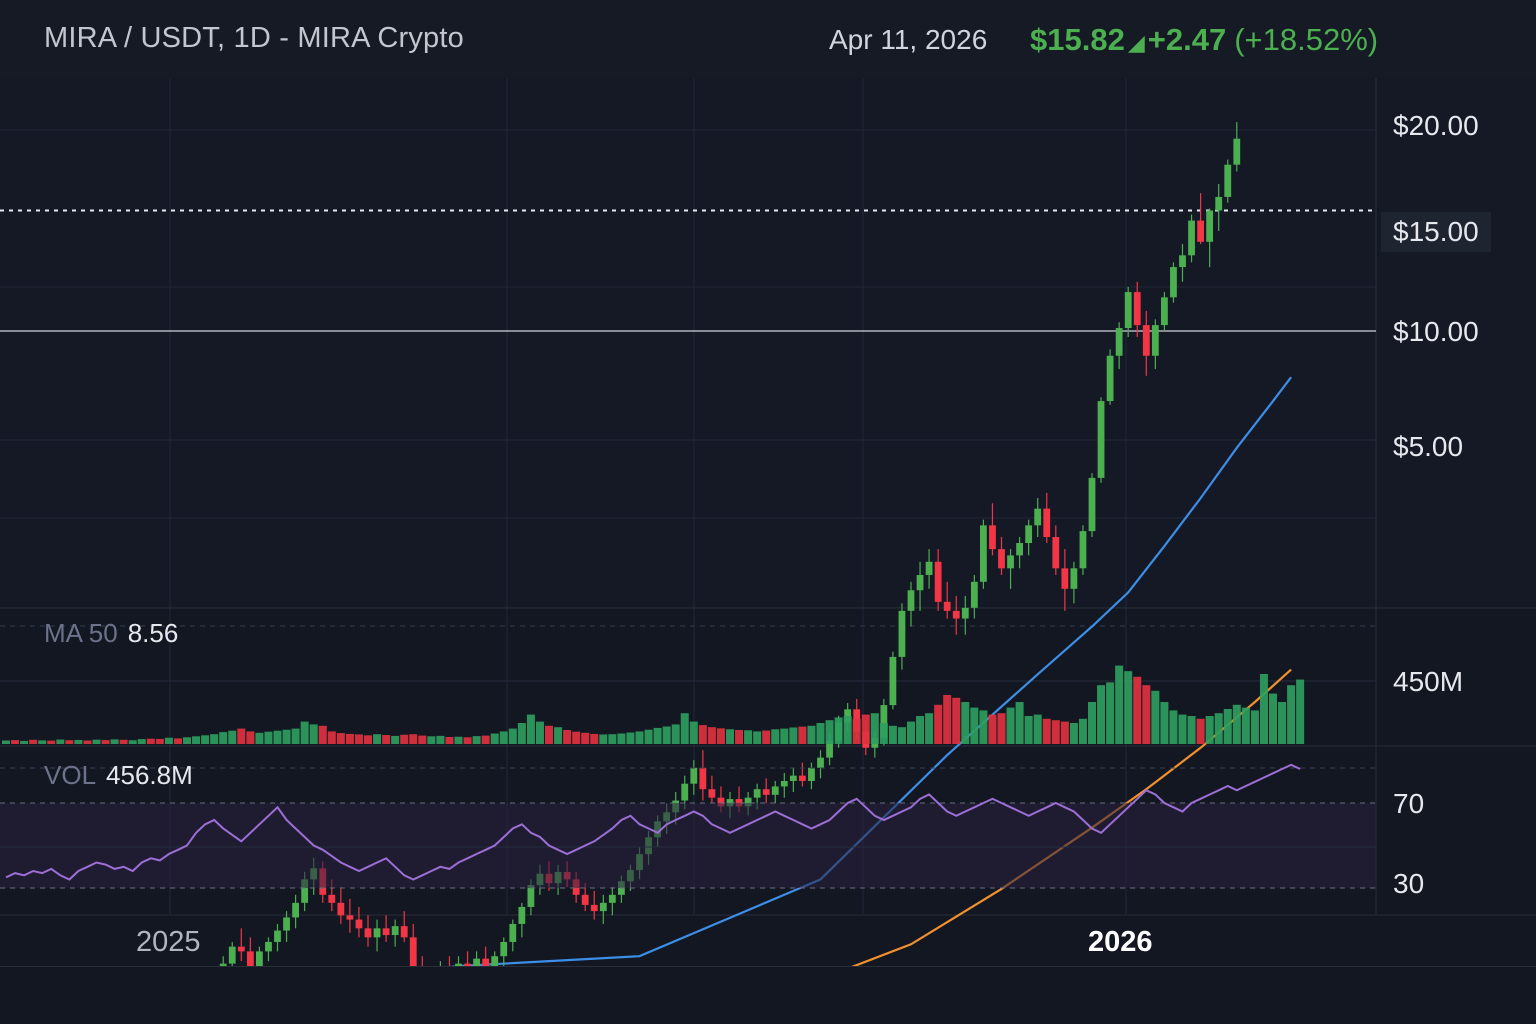 The image size is (1536, 1024). What do you see at coordinates (81, 633) in the screenshot?
I see `ma-legend-label: MA 50` at bounding box center [81, 633].